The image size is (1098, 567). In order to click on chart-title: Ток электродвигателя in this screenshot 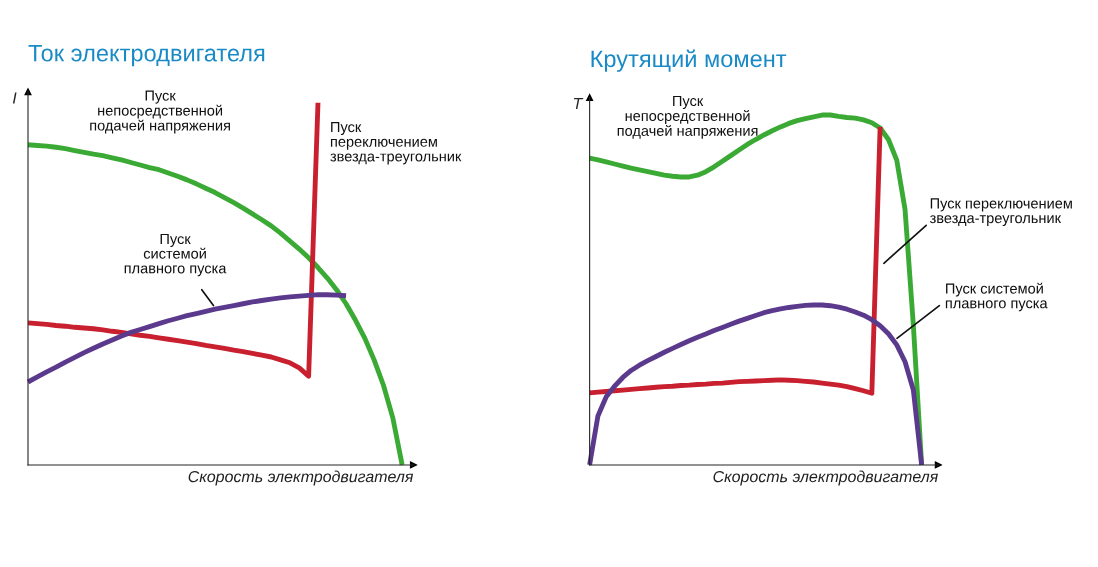, I will do `click(146, 56)`.